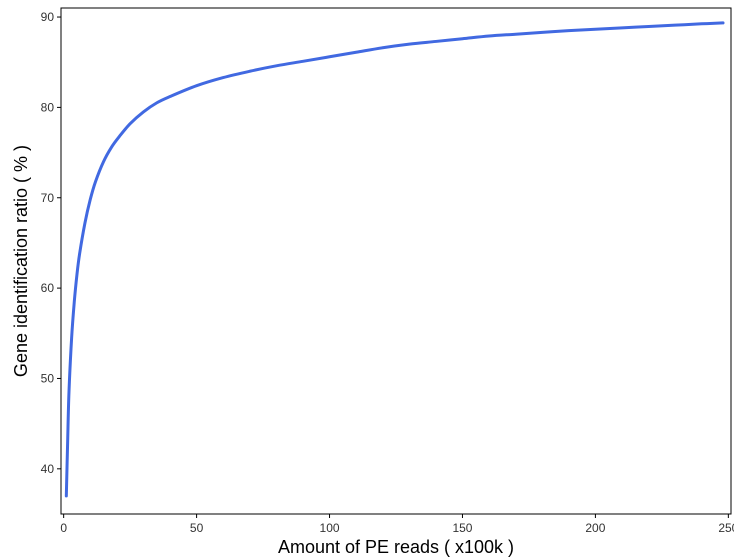 The width and height of the screenshot is (734, 559). I want to click on y-tick-label: 40, so click(48, 469).